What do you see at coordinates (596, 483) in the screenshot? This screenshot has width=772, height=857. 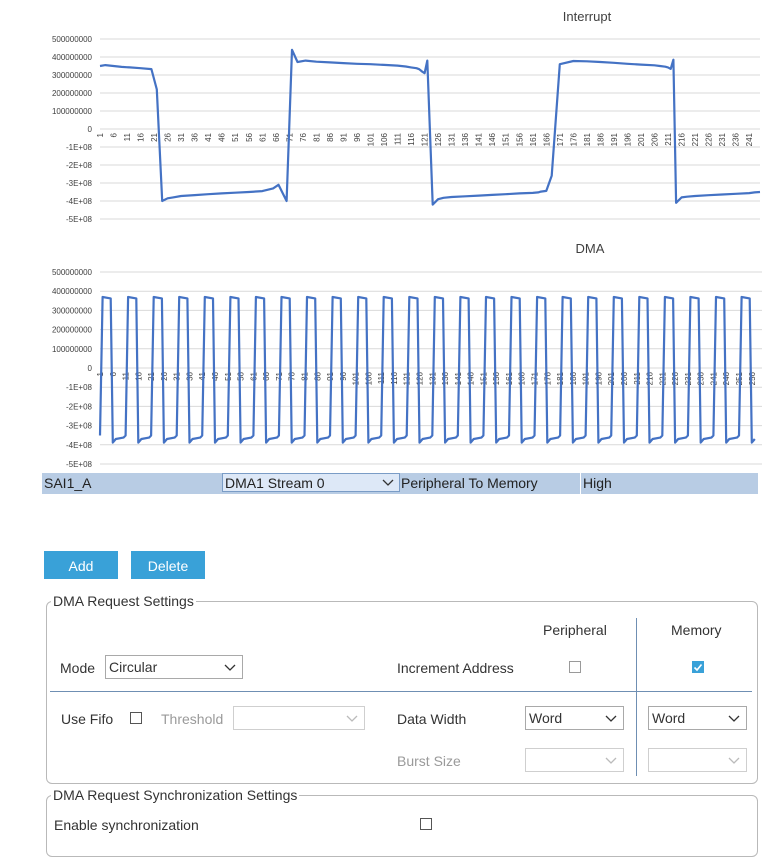 I see `table-cell-priority: High` at bounding box center [596, 483].